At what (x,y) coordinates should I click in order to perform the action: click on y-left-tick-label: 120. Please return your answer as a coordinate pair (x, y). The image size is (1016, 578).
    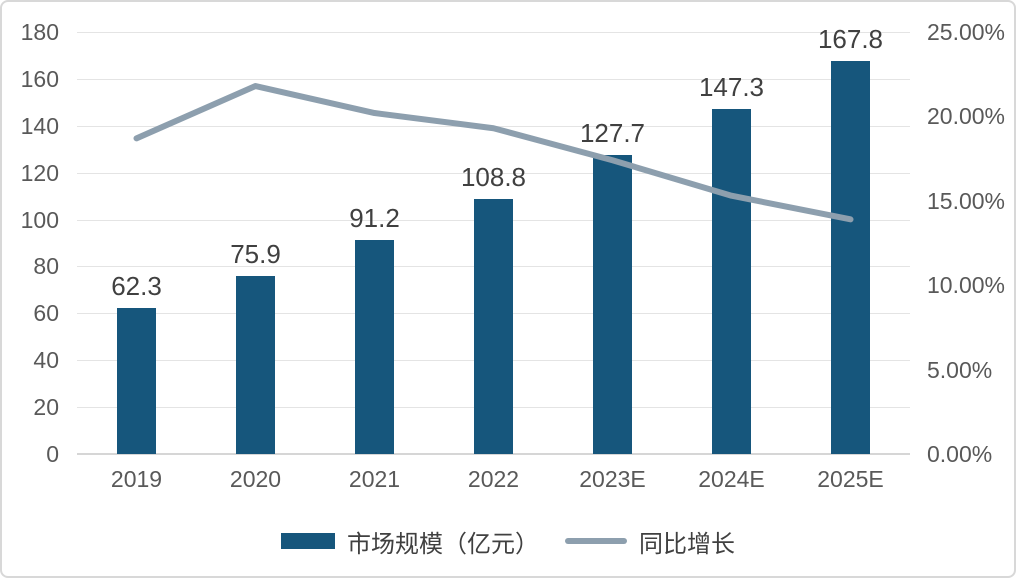
    Looking at the image, I should click on (39, 172).